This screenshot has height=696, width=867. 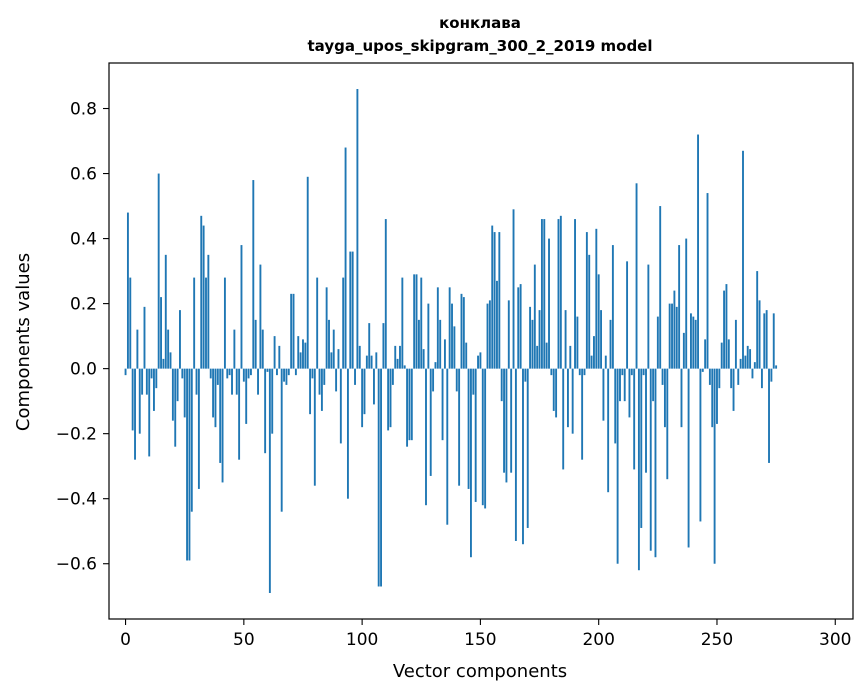 I want to click on y-tick-label: 0.4, so click(x=83, y=240).